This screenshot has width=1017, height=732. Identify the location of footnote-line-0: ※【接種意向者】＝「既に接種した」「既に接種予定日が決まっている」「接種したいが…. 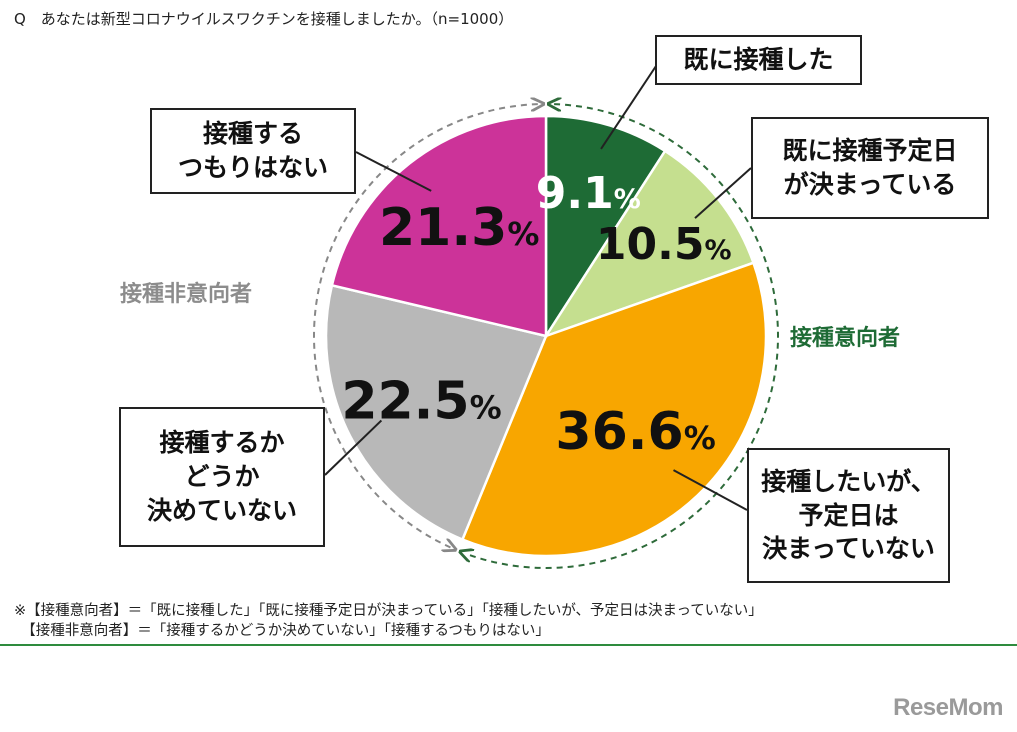
(388, 611).